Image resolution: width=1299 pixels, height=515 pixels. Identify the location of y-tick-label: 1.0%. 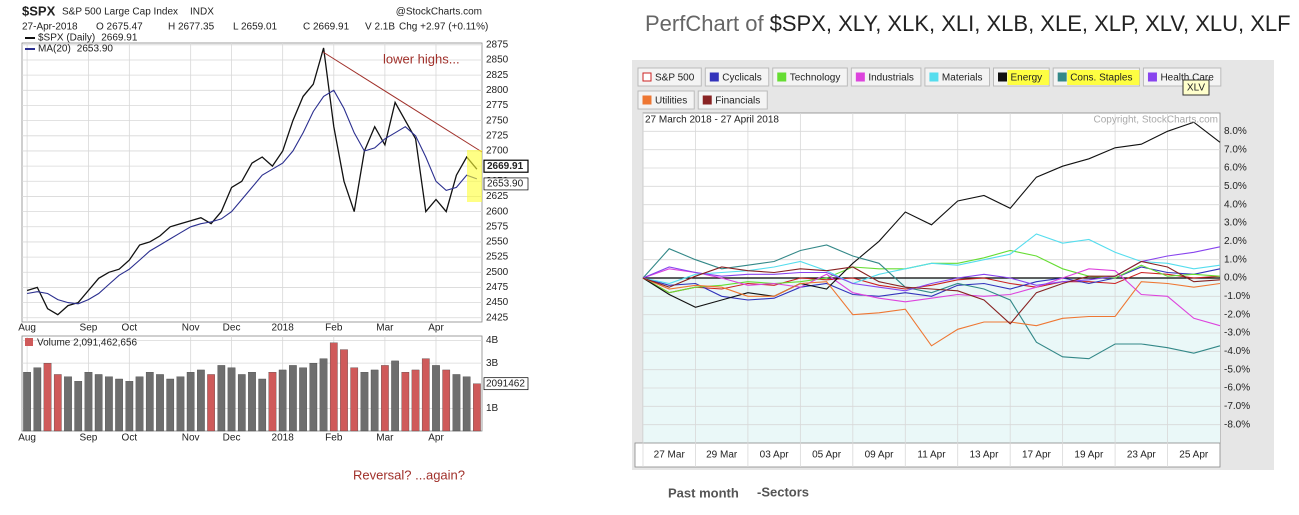
(1235, 259).